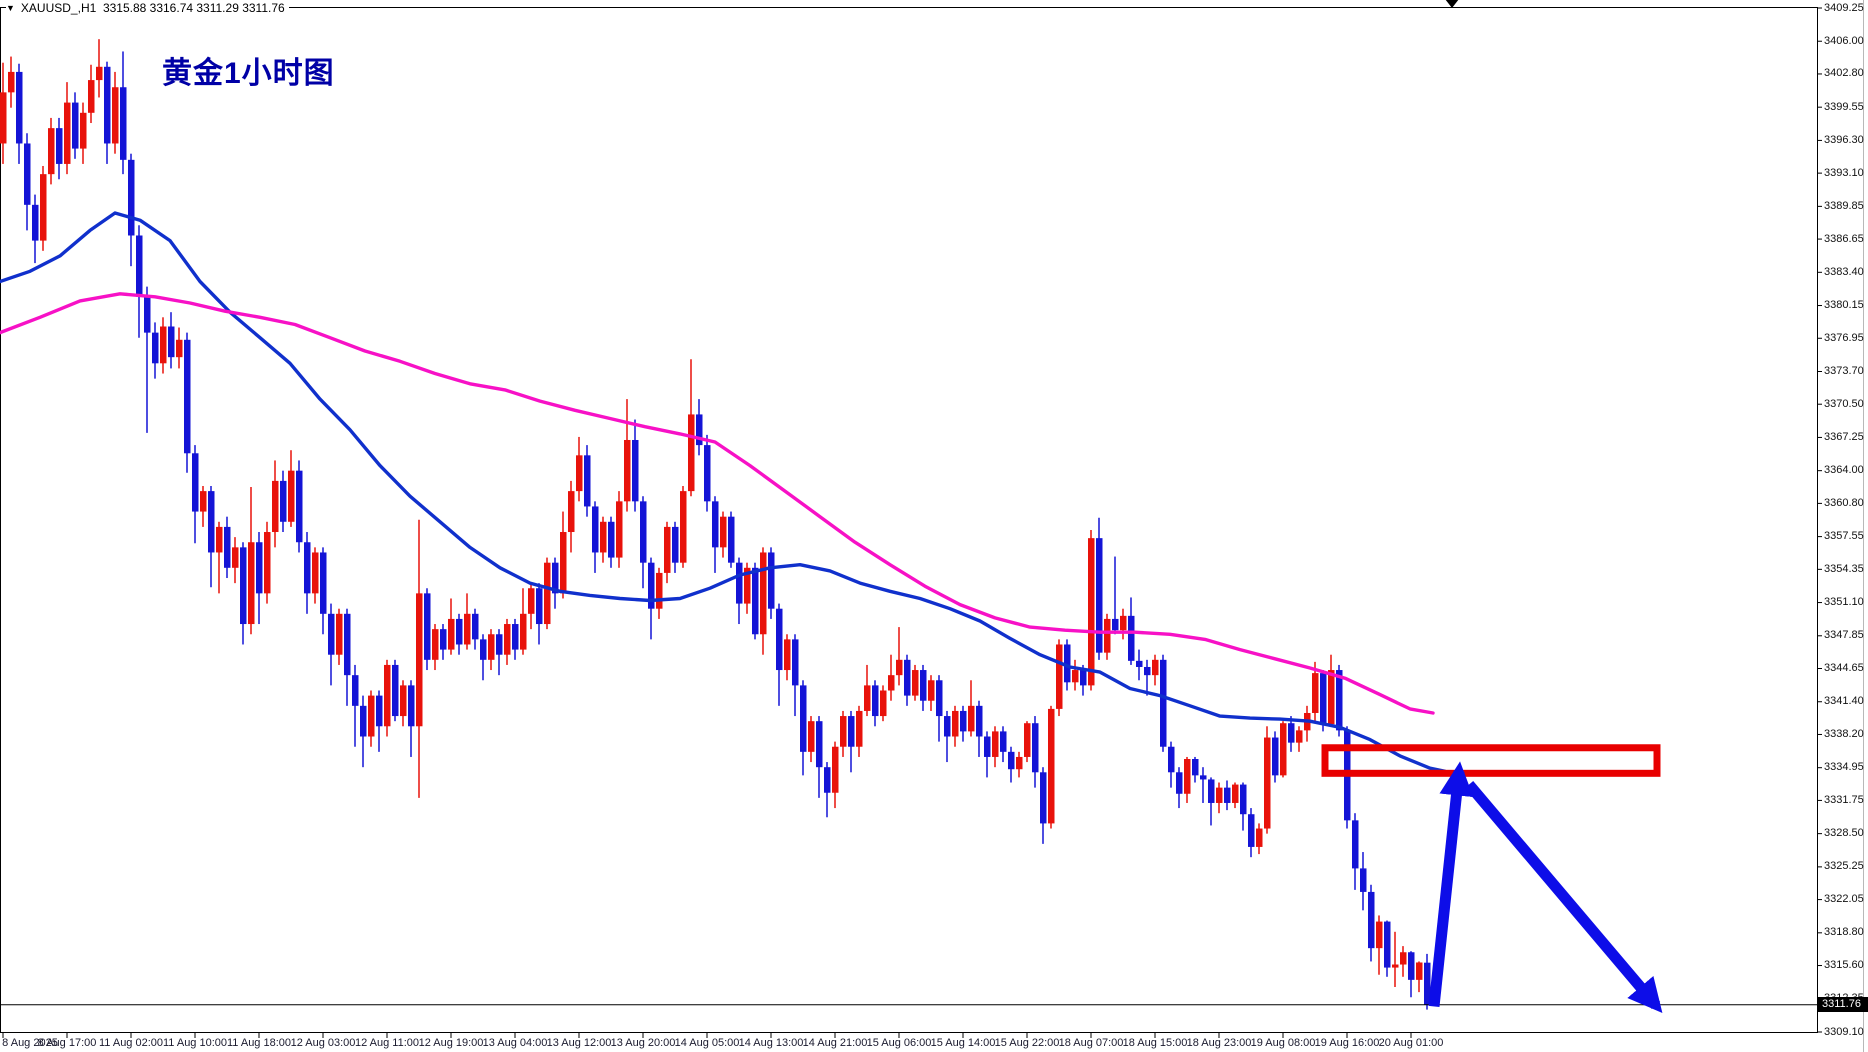 This screenshot has height=1052, width=1868. Describe the element at coordinates (1155, 1043) in the screenshot. I see `time-tick-label: 18 Aug 15:00` at that location.